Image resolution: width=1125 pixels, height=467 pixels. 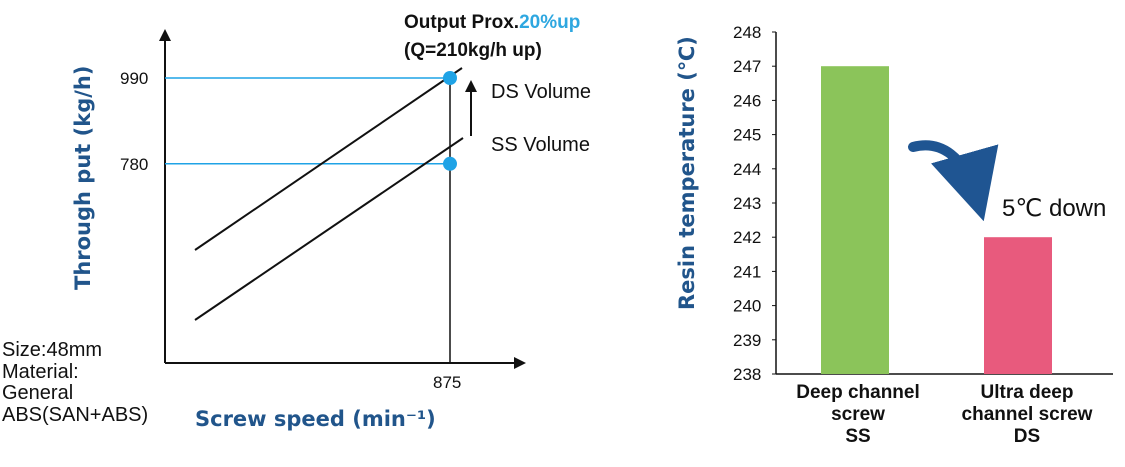 I want to click on bar-y-tick-label-242: 242, so click(x=747, y=237).